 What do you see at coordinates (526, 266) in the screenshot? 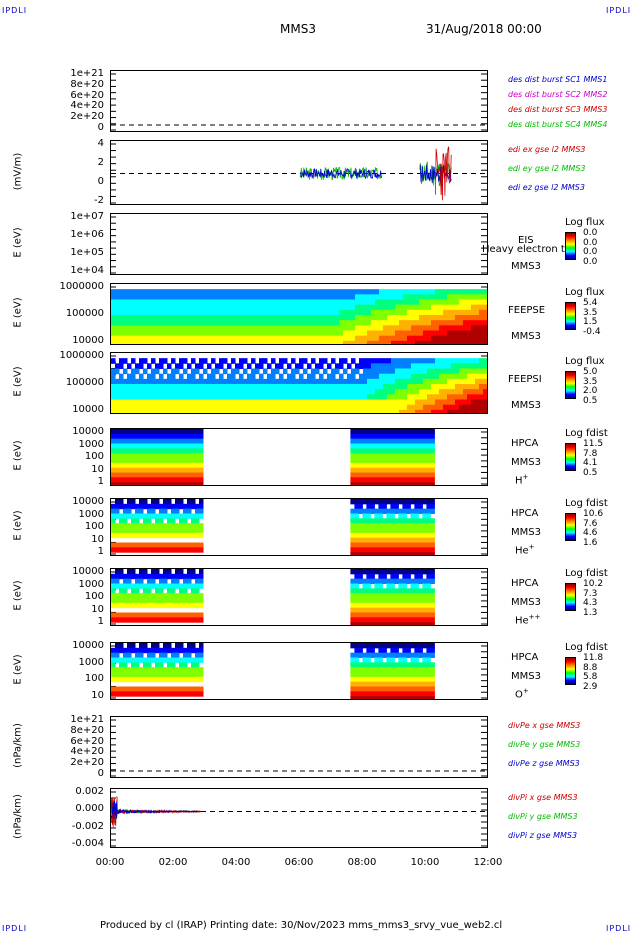
I see `spacecraft-label-eis: MMS3` at bounding box center [526, 266].